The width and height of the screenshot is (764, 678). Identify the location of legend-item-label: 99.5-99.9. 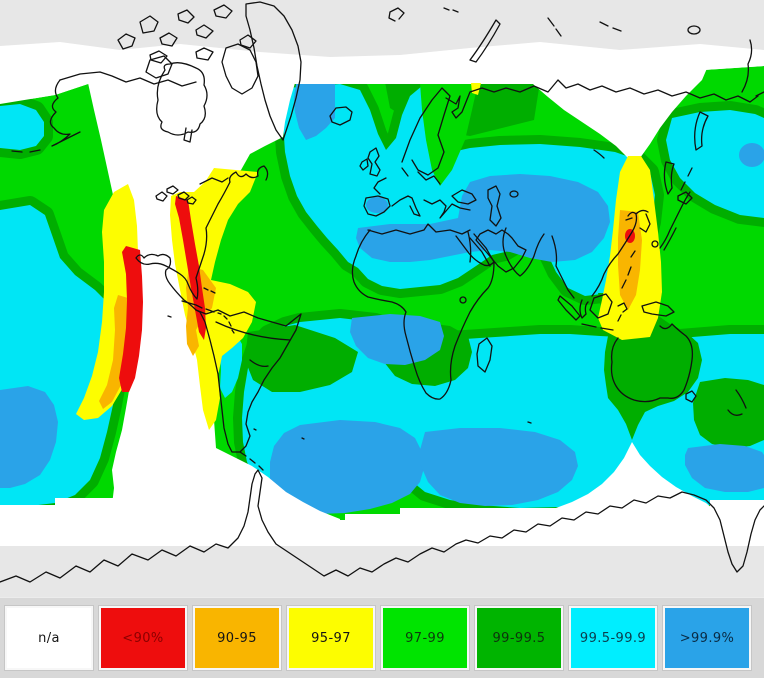
(613, 638).